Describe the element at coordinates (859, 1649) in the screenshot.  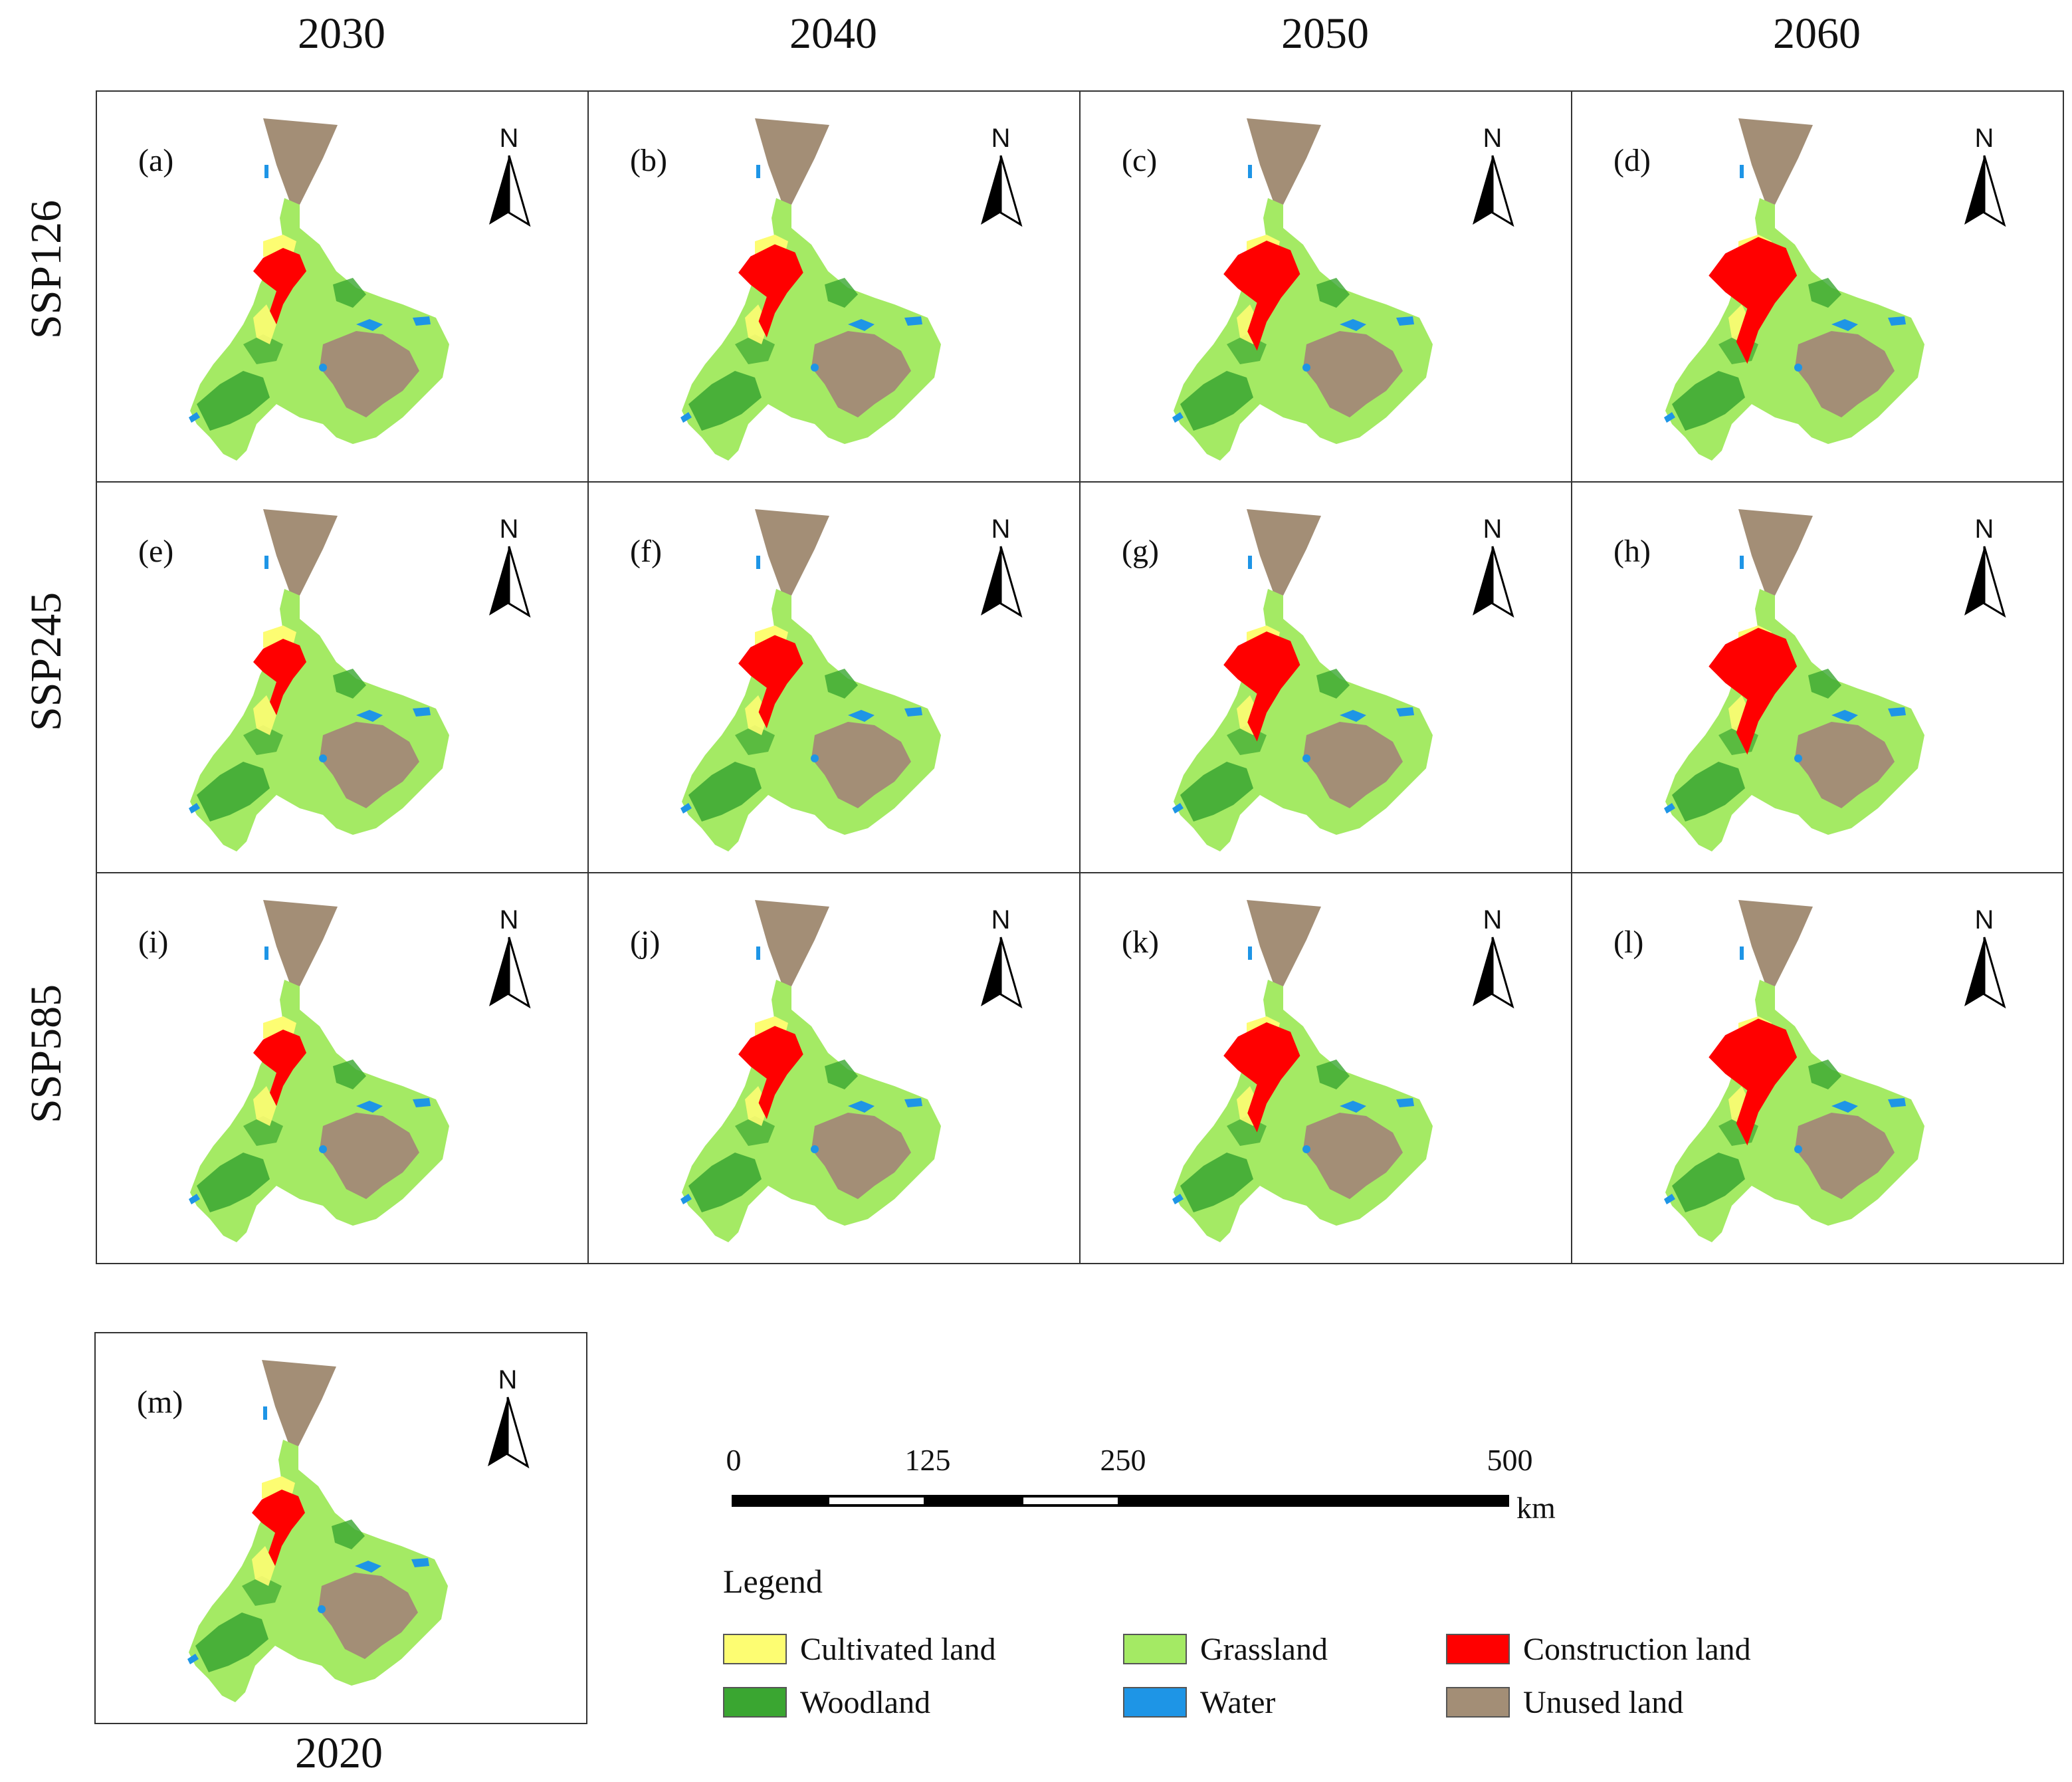
I see `legend-item-cultivated-land: Cultivated land` at that location.